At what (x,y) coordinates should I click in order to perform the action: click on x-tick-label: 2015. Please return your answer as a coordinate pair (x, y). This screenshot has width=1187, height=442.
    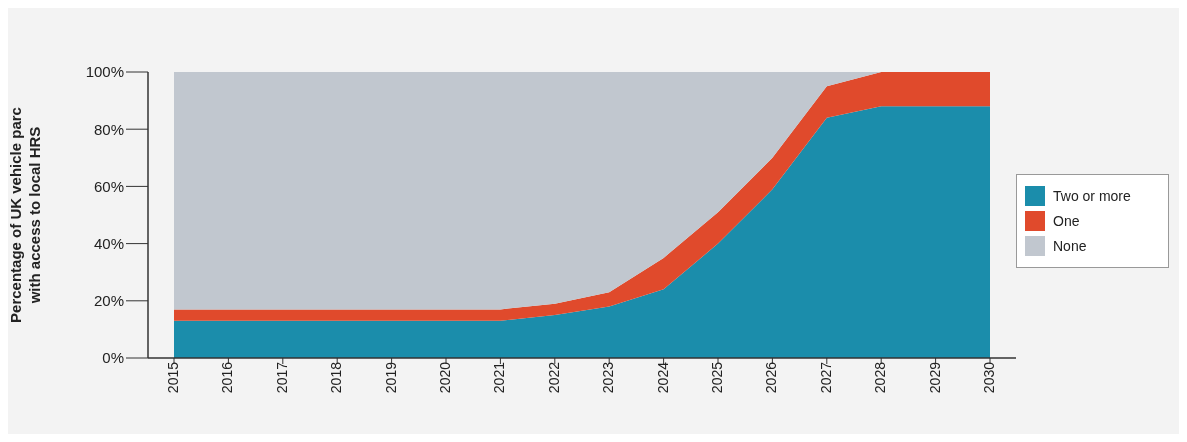
    Looking at the image, I should click on (172, 377).